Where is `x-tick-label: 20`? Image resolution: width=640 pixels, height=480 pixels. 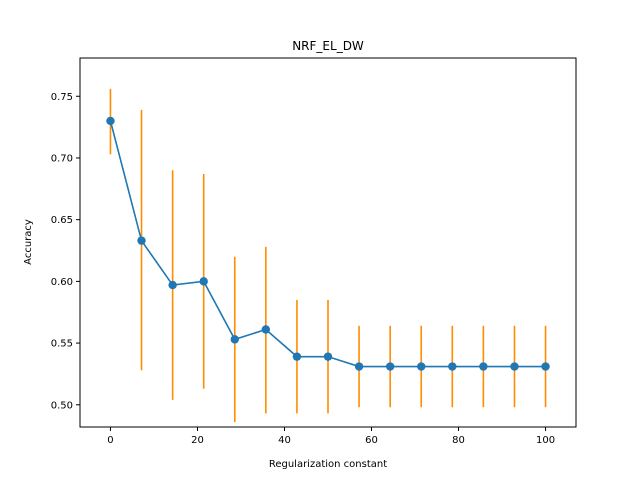 x-tick-label: 20 is located at coordinates (197, 440).